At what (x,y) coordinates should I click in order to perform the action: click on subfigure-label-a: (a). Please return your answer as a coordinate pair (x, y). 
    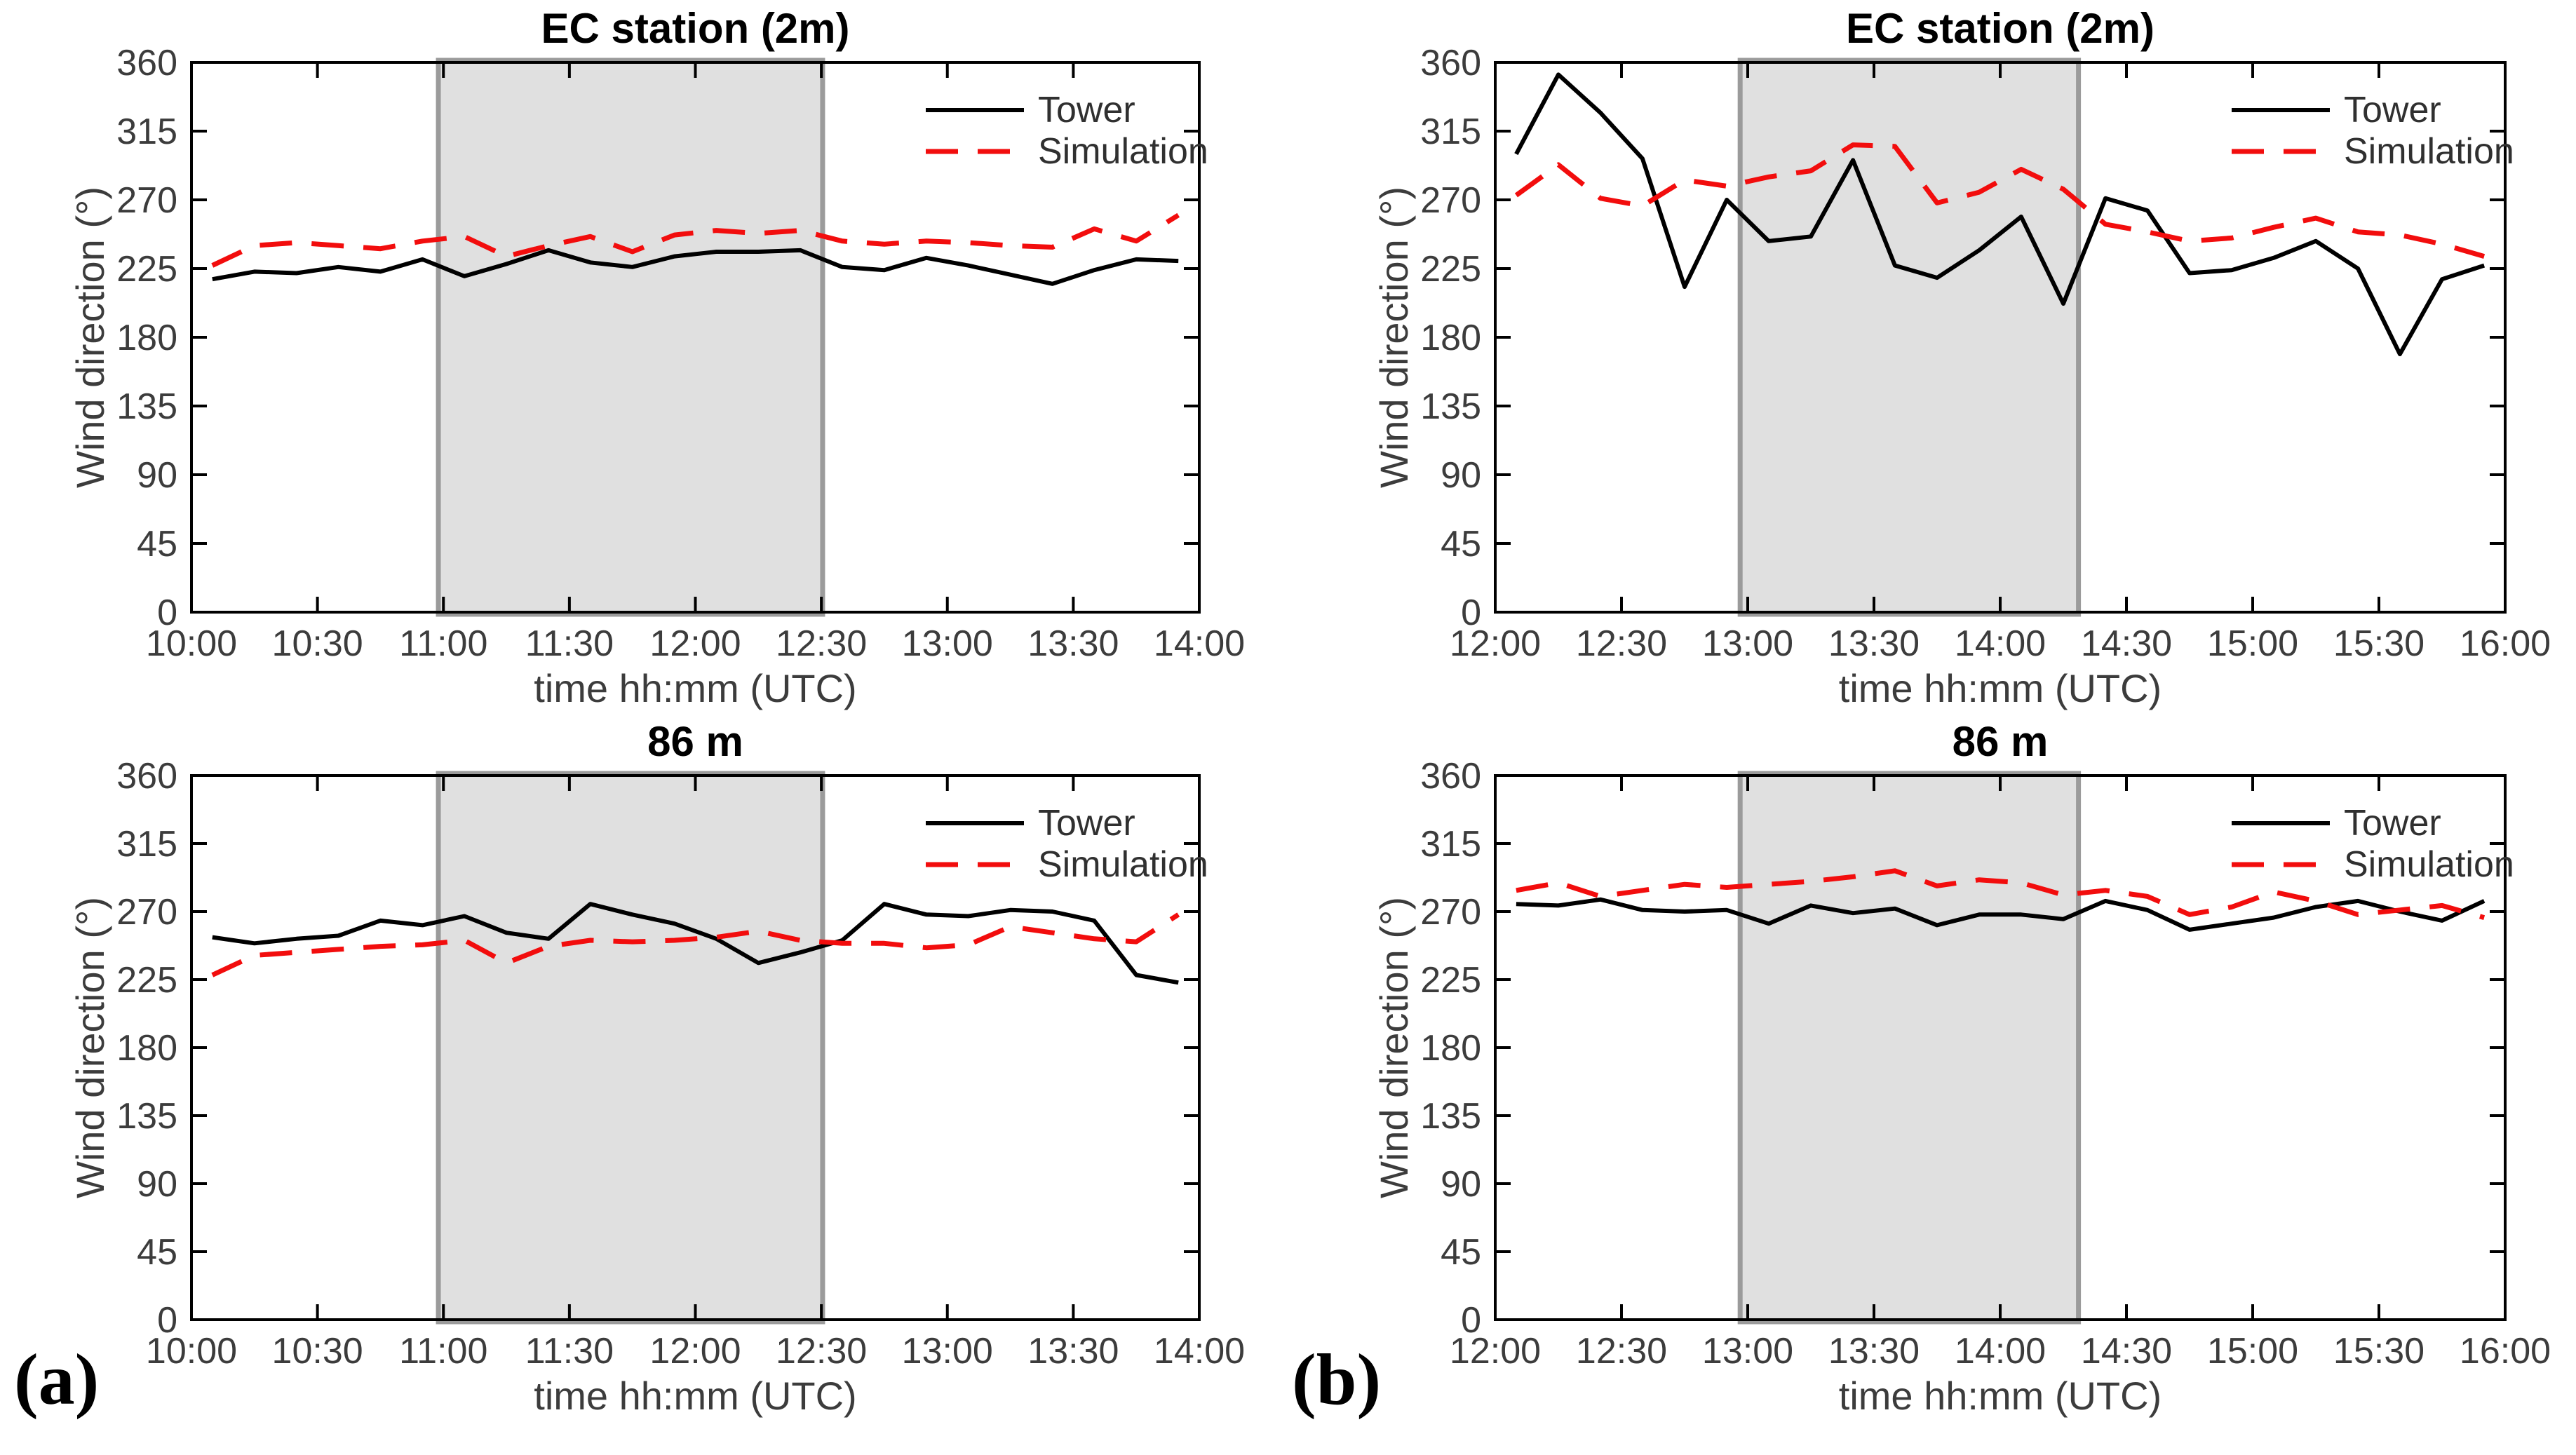
    Looking at the image, I should click on (57, 1379).